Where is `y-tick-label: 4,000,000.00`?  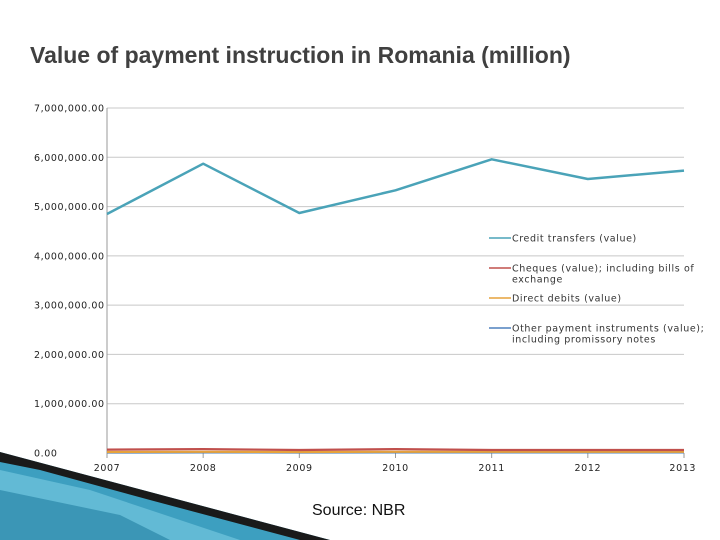 y-tick-label: 4,000,000.00 is located at coordinates (69, 256).